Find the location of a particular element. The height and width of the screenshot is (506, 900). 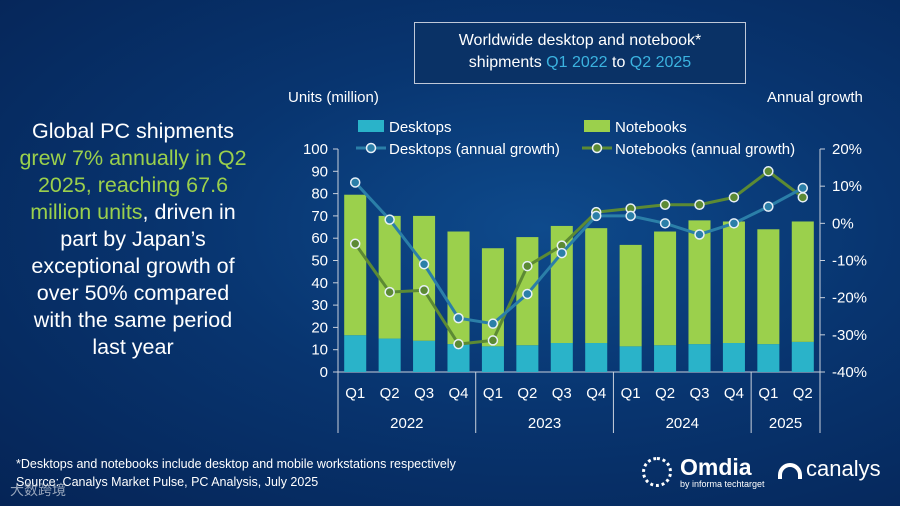

legend-desktop-growth-label: Desktops (annual growth) is located at coordinates (474, 149).